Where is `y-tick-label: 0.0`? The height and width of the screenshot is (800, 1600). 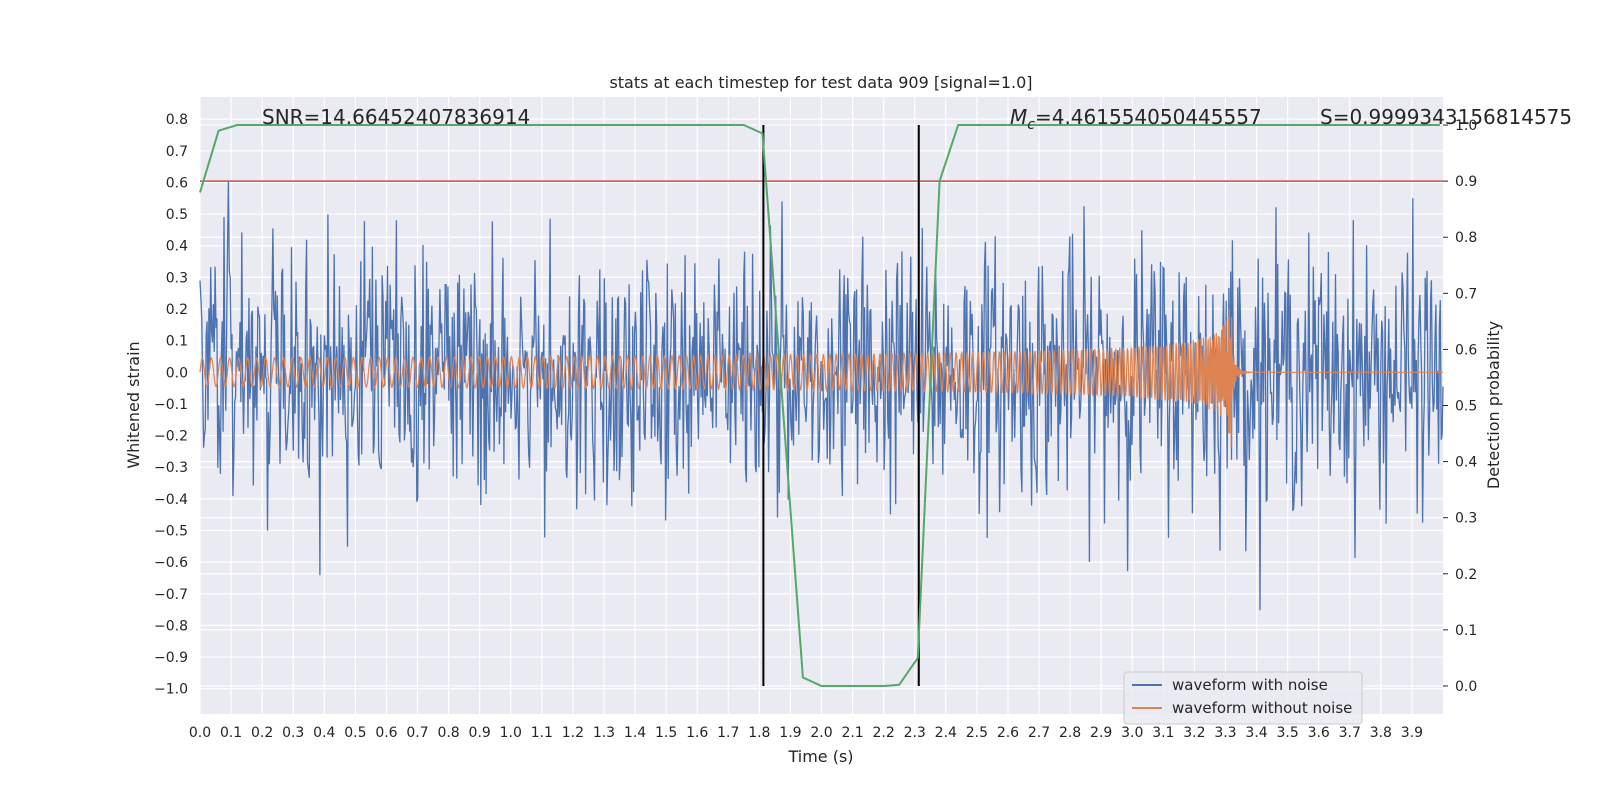 y-tick-label: 0.0 is located at coordinates (177, 373).